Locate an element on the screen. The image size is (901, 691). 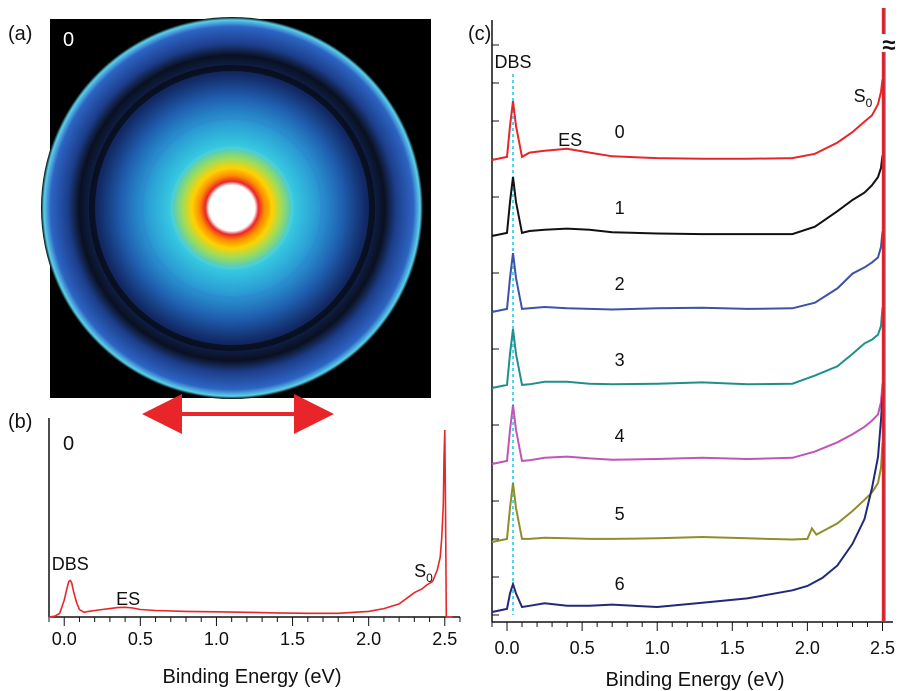
panel-c-x-tick-label: 2.0 is located at coordinates (807, 648).